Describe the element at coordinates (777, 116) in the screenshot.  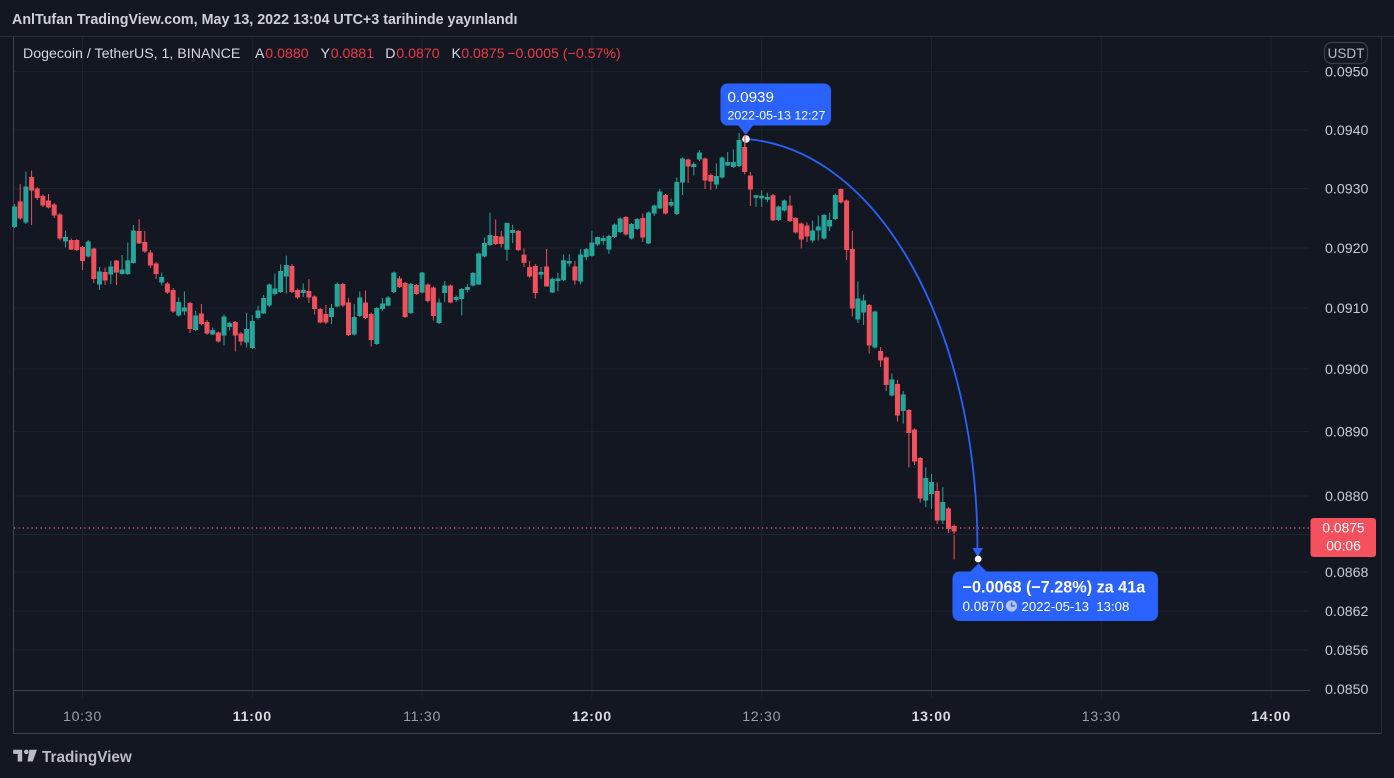
I see `svg-text: 2022-05-13 12:27` at that location.